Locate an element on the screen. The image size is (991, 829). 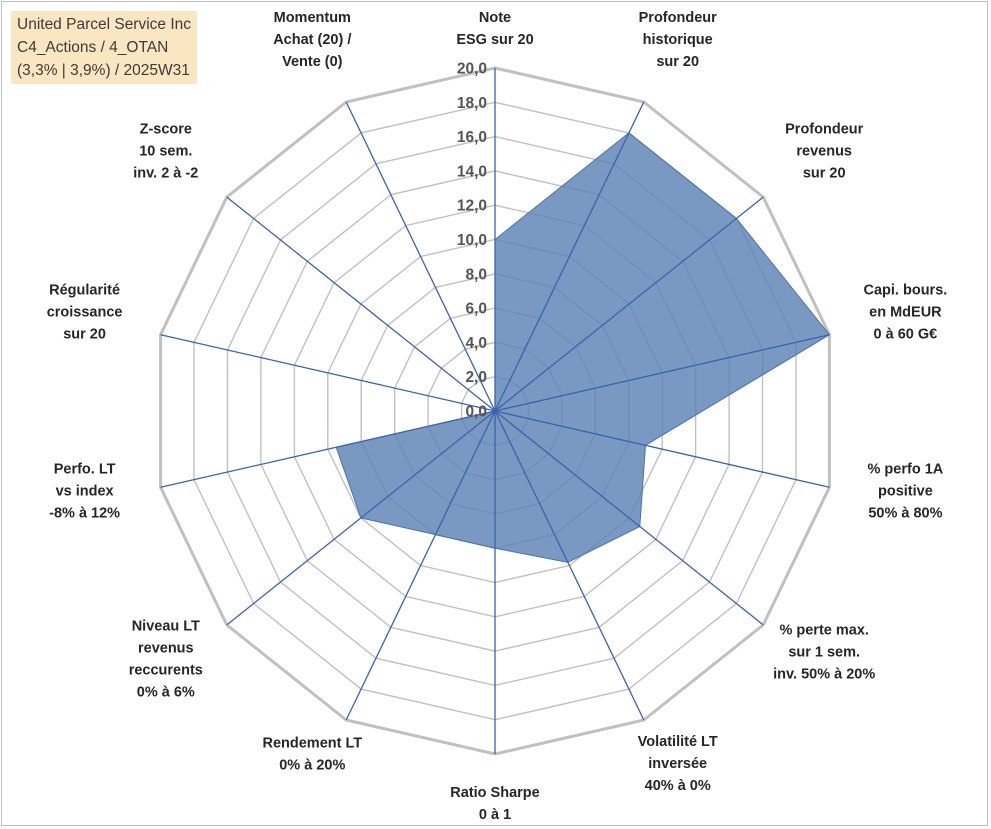
axis-label-9-line-1: revenus is located at coordinates (166, 649).